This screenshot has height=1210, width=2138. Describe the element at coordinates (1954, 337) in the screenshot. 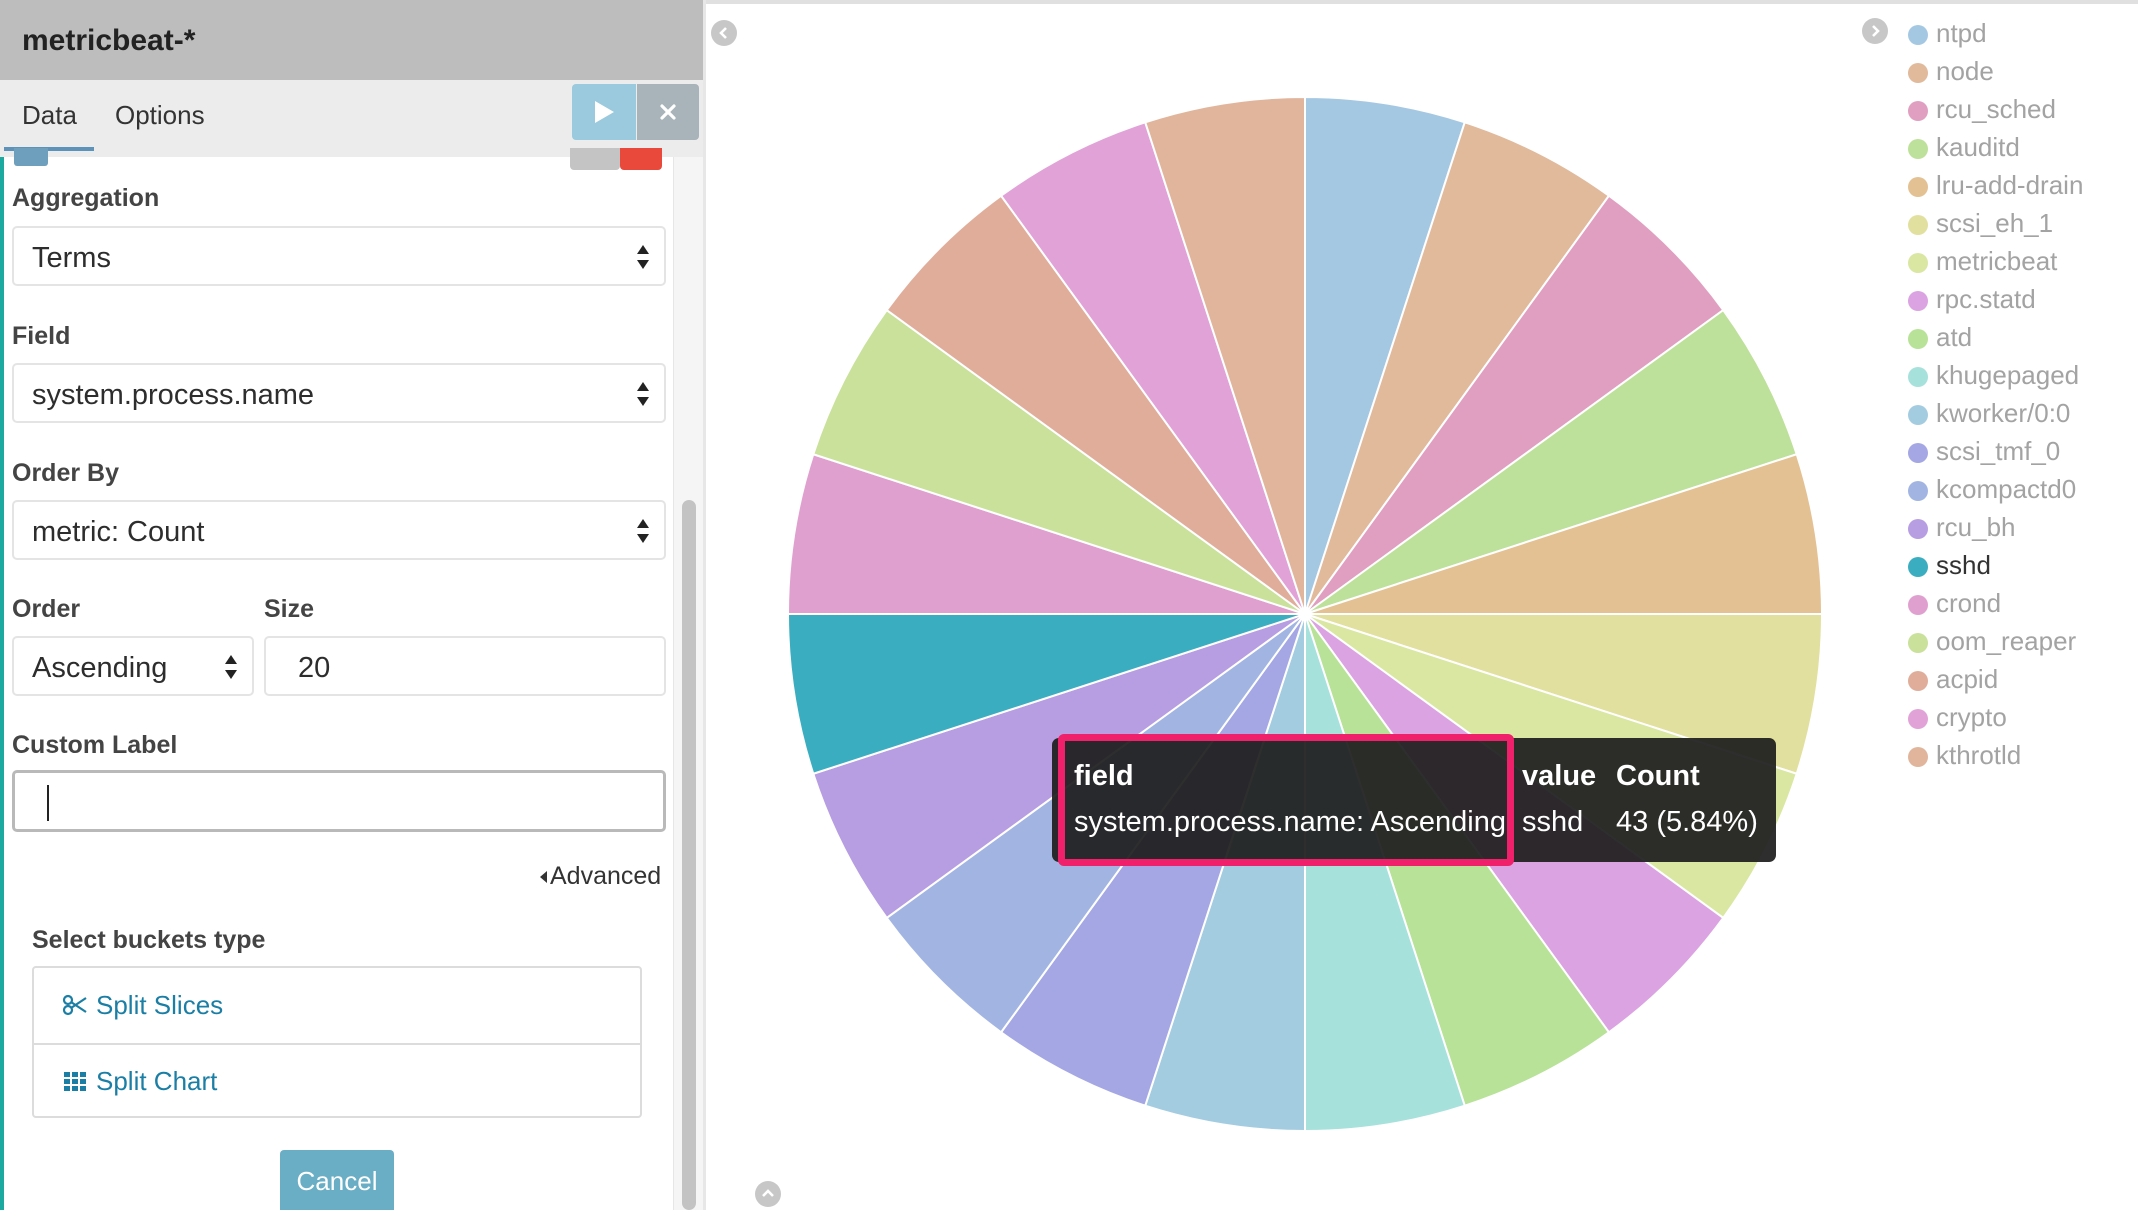

I see `legend-label: atd` at that location.